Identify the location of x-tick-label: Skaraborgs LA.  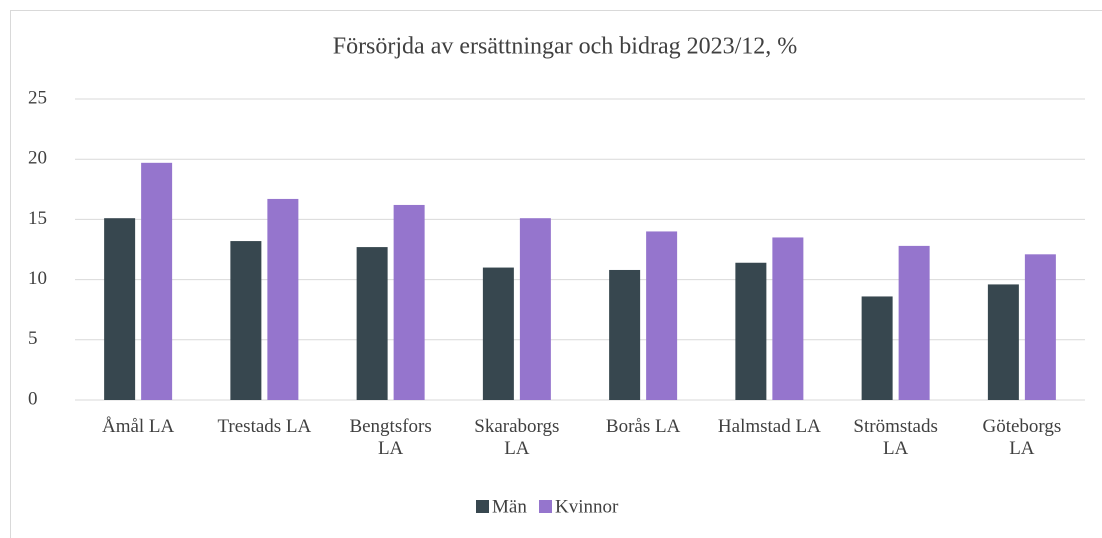
(517, 437).